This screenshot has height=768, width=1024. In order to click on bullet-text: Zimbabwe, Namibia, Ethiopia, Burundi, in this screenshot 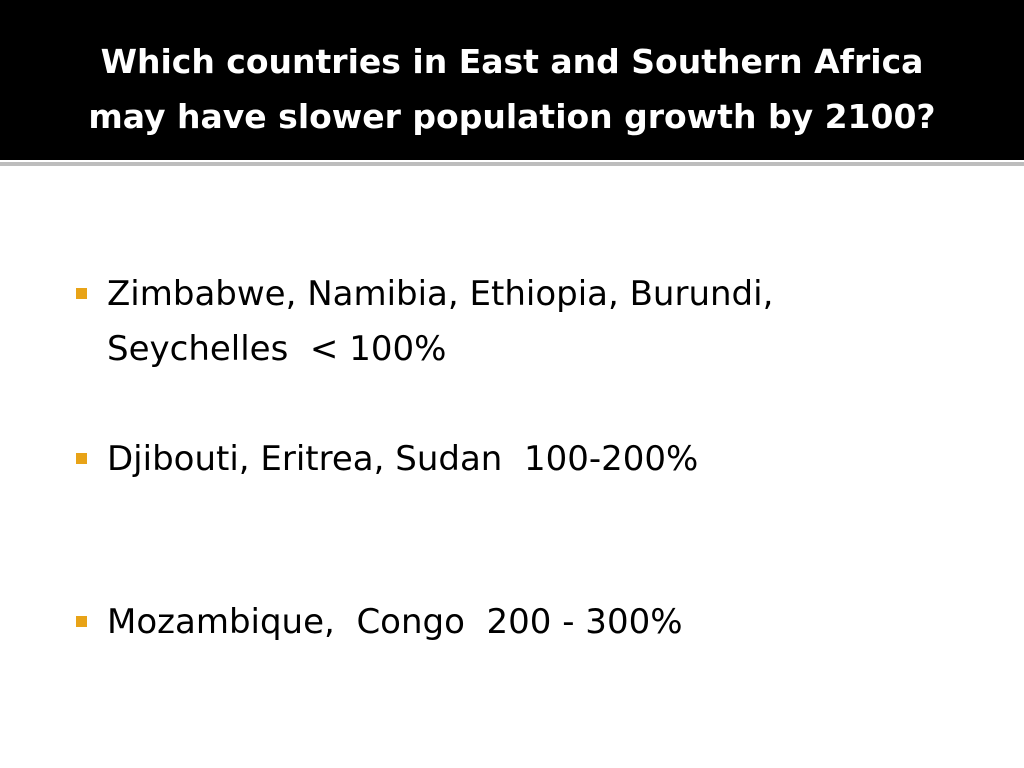, I will do `click(440, 294)`.